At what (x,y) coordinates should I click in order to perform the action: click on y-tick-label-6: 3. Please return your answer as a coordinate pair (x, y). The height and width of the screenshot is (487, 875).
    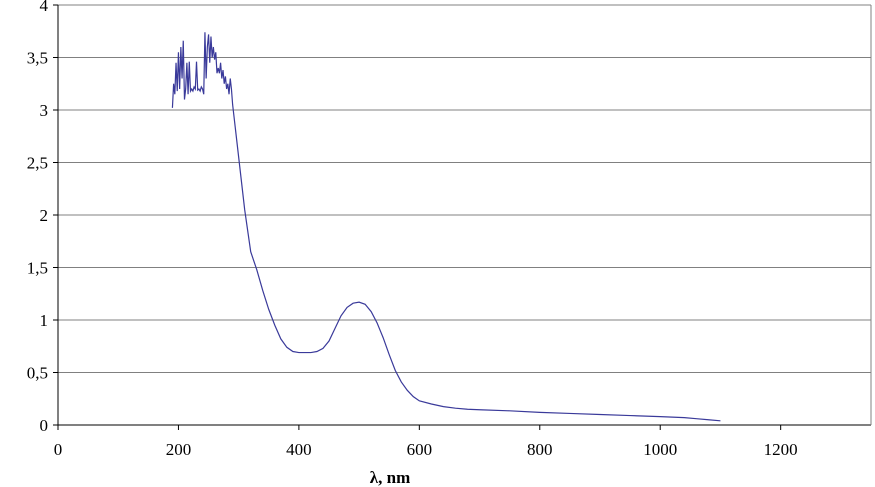
    Looking at the image, I should click on (44, 110).